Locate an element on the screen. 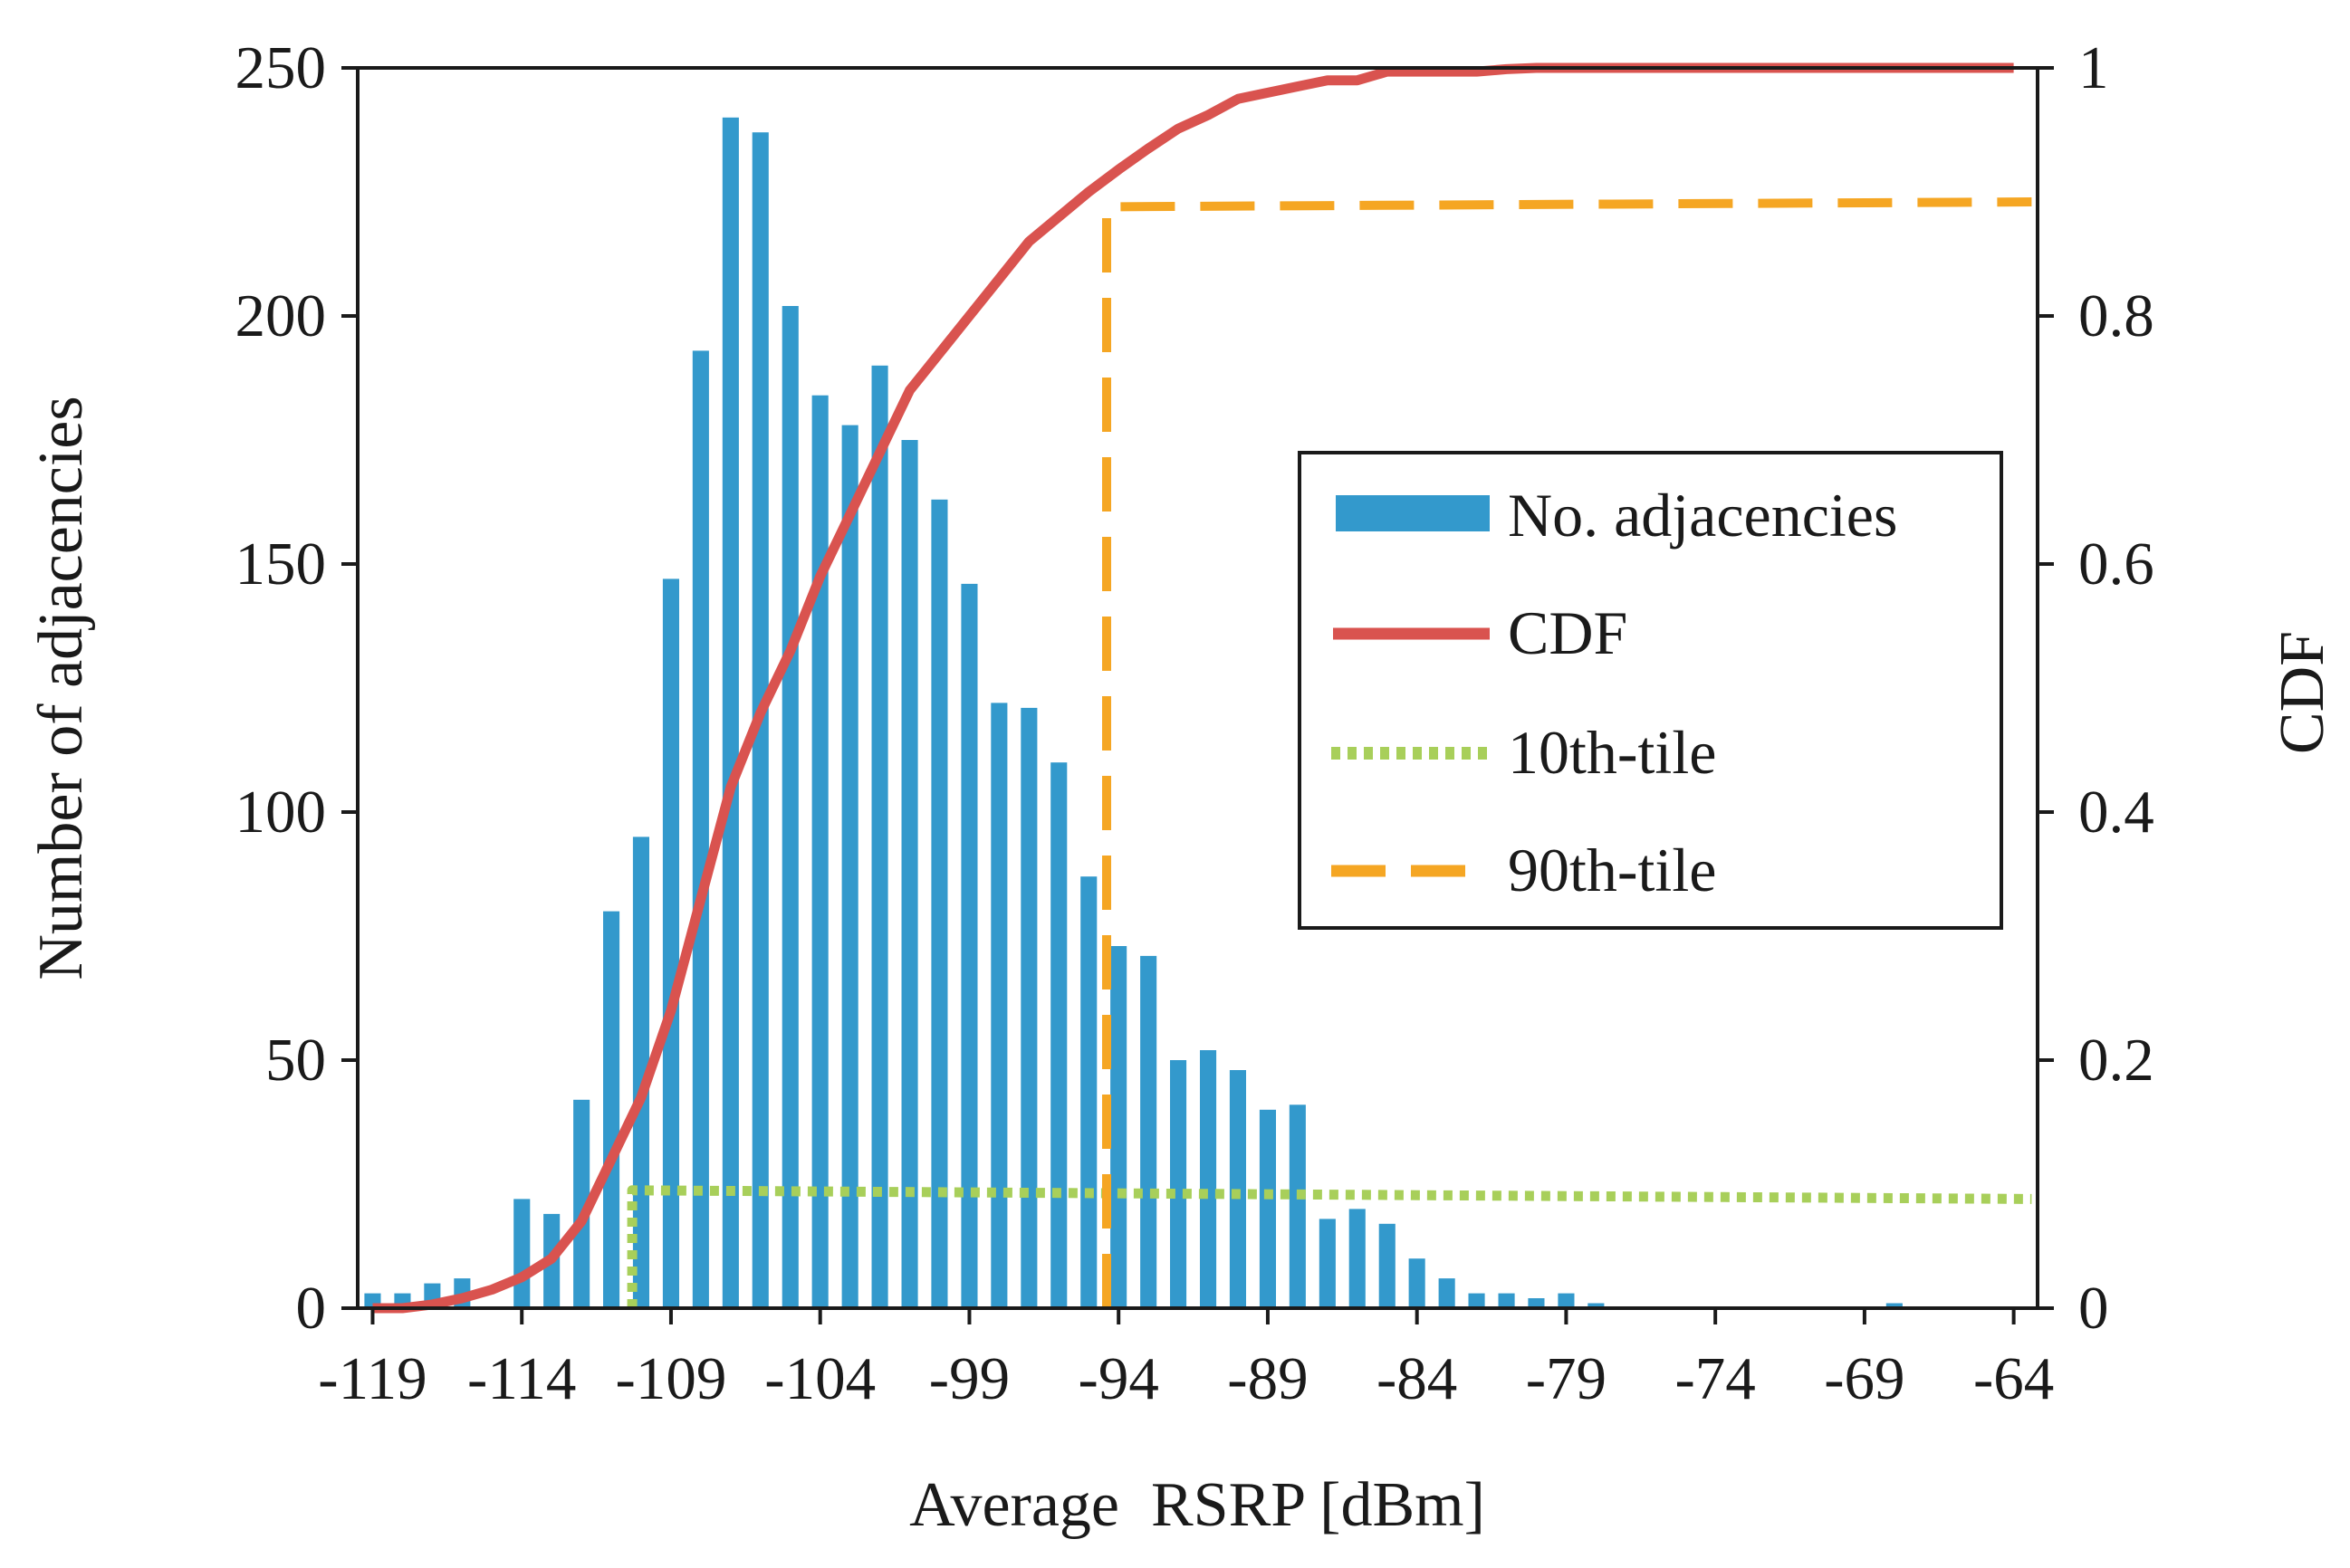 This screenshot has width=2350, height=1568. y-left-tick-label: 250 is located at coordinates (281, 67).